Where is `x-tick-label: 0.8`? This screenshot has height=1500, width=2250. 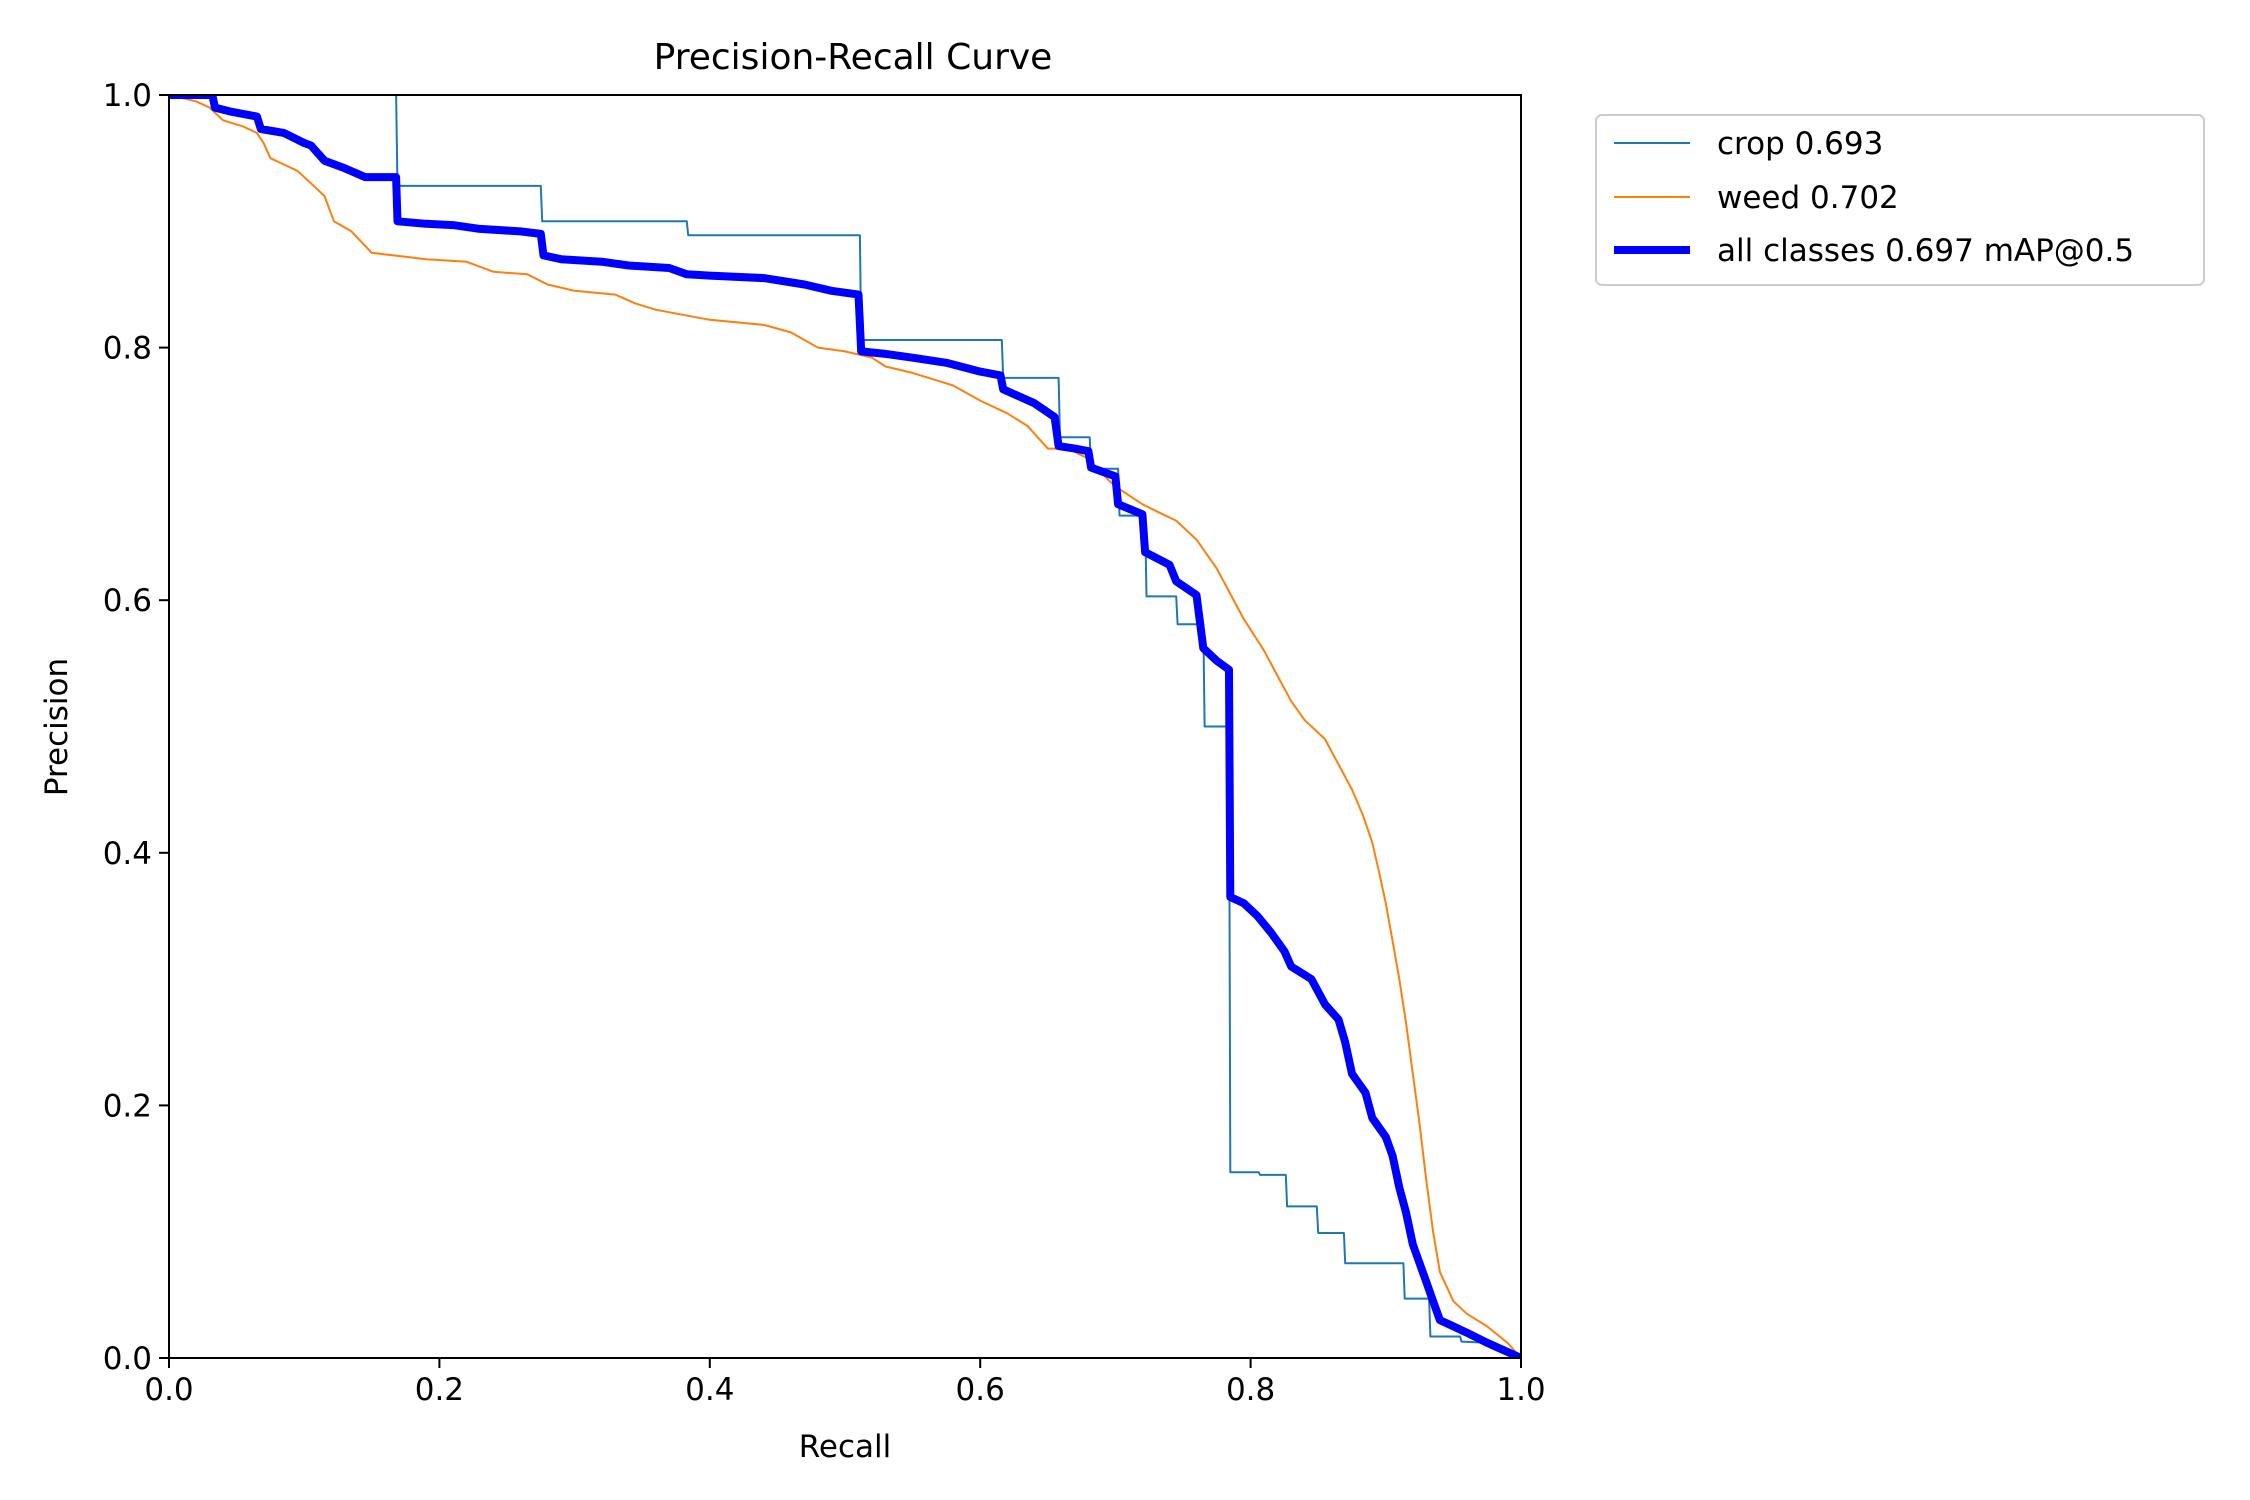
x-tick-label: 0.8 is located at coordinates (1250, 1390).